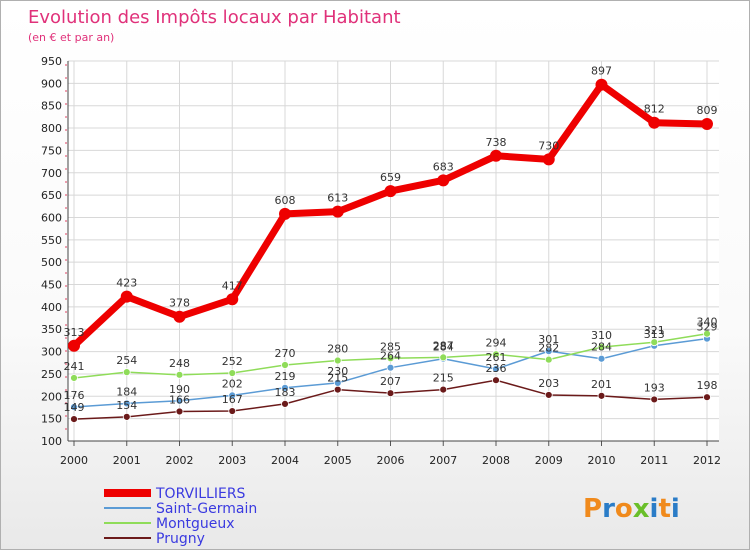 Image resolution: width=750 pixels, height=551 pixels. I want to click on data-label: 282, so click(548, 348).